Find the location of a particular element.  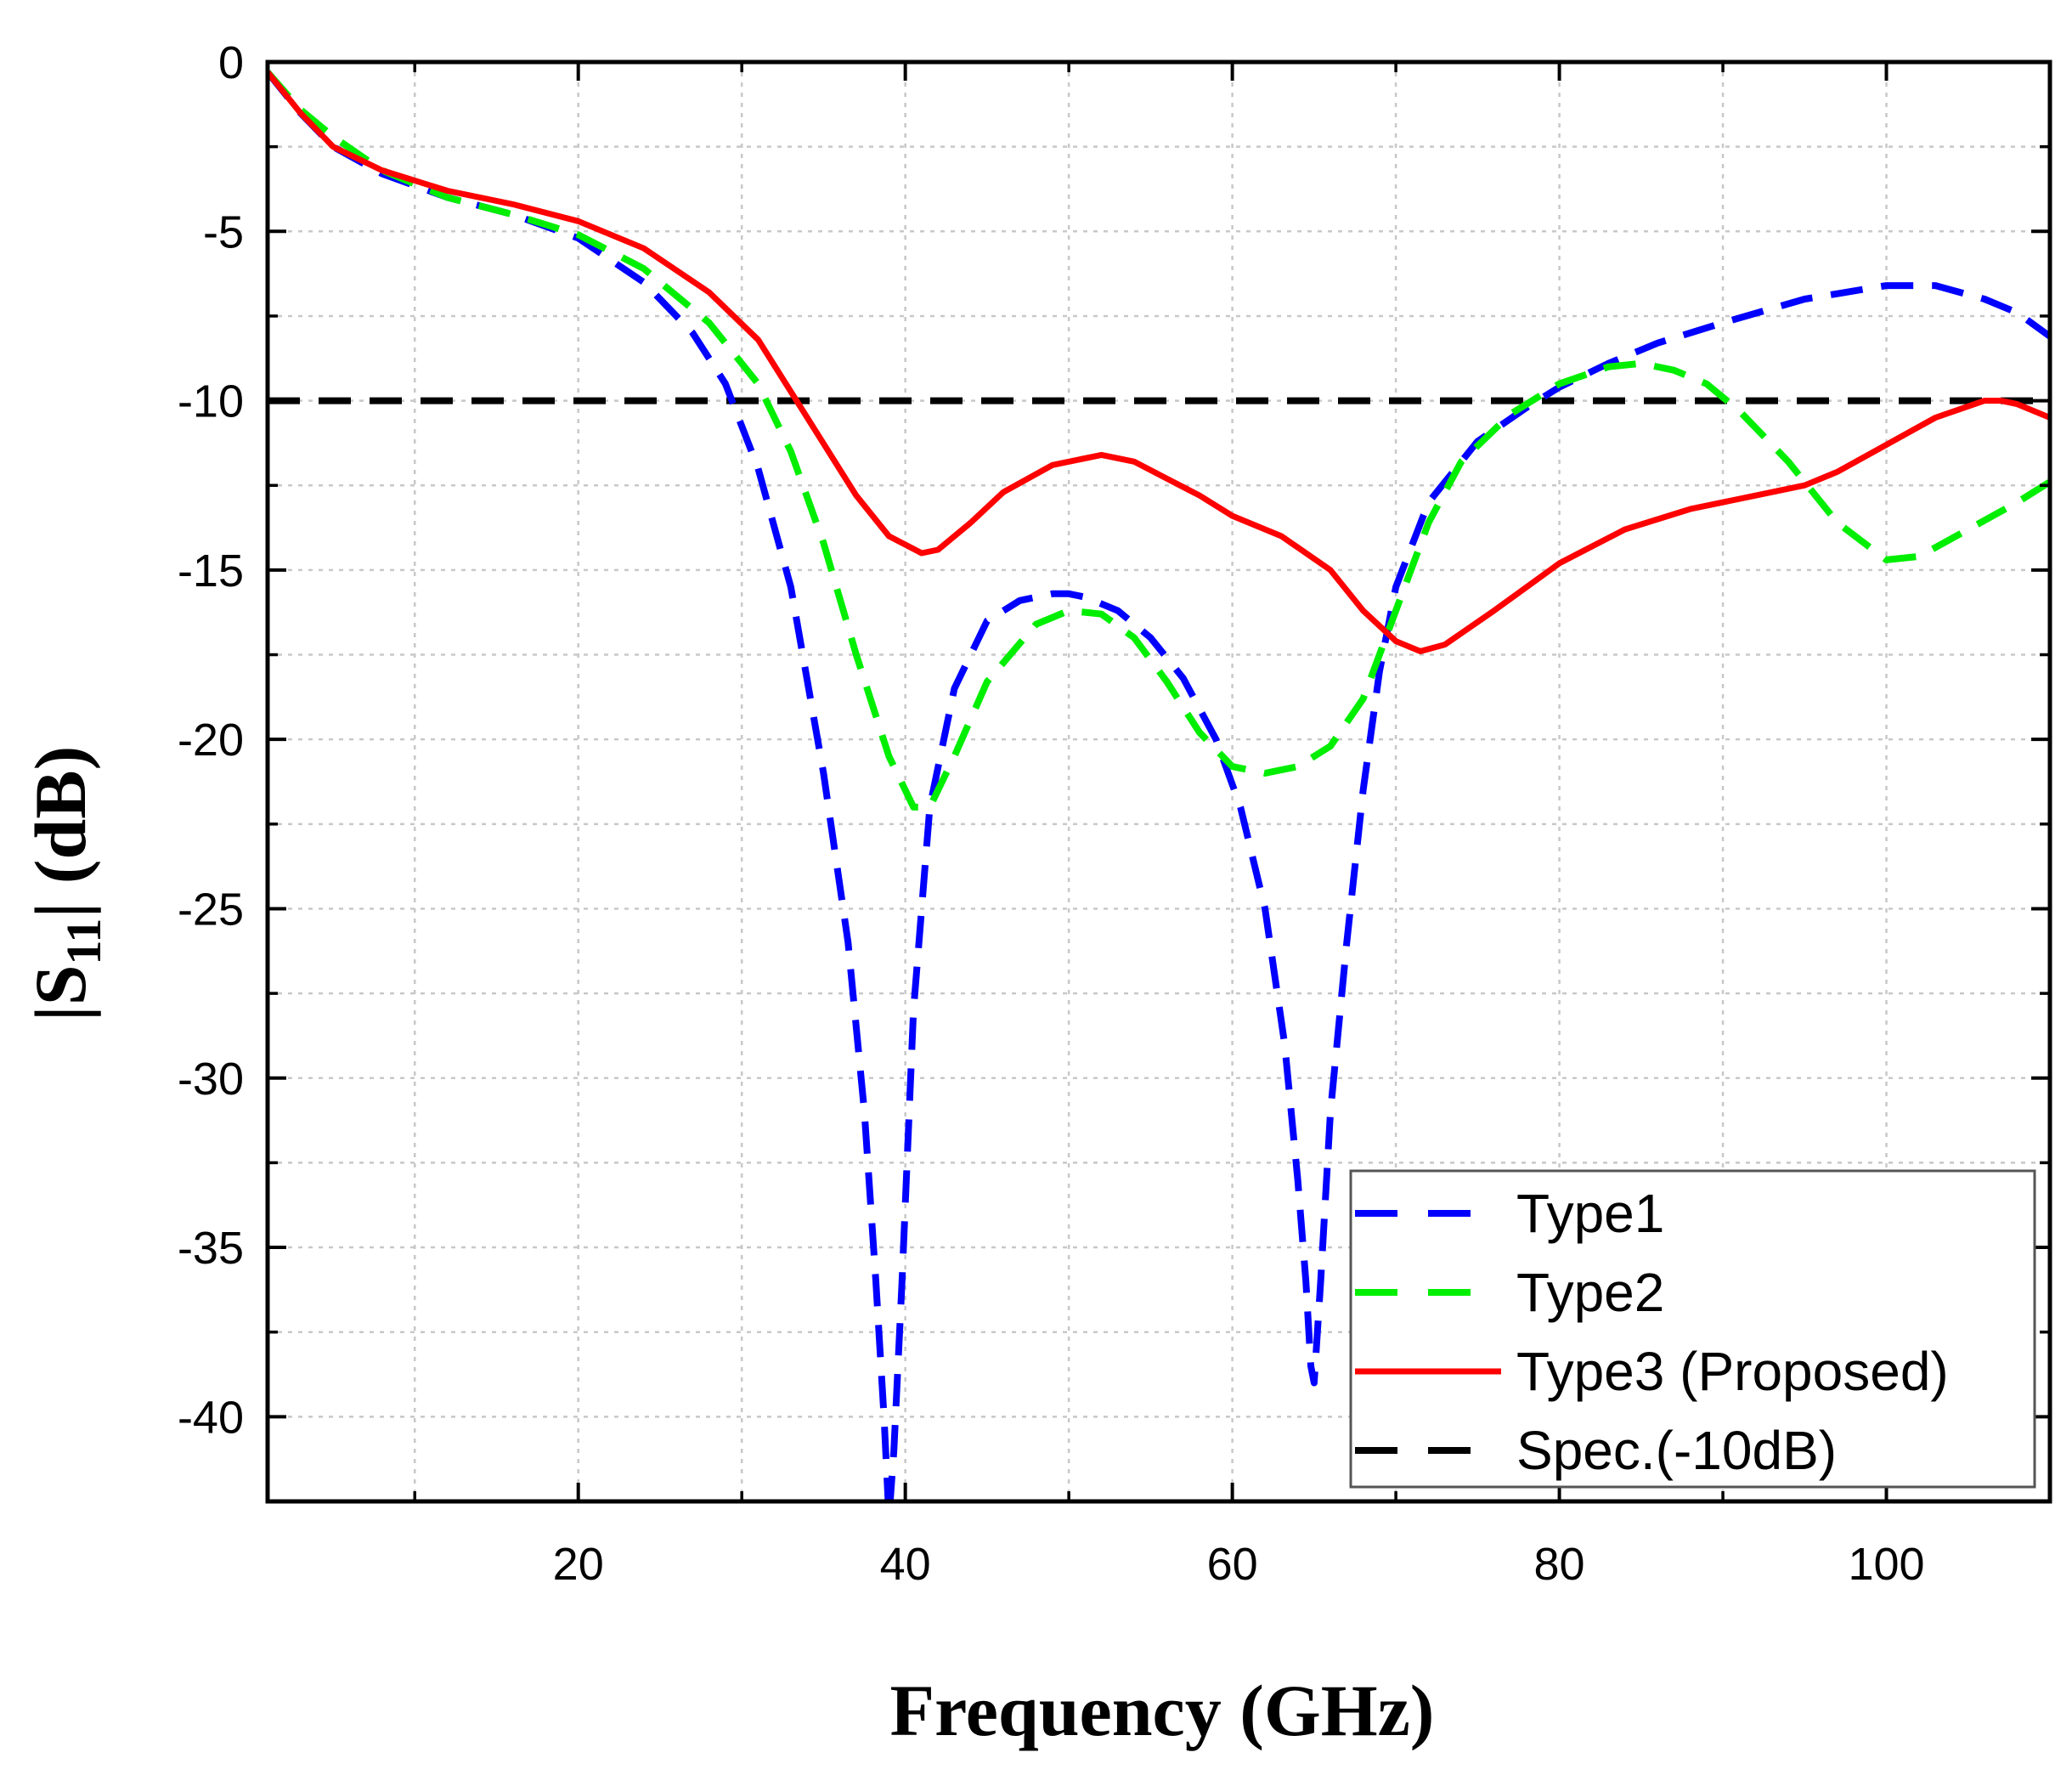

y-tick-label: -10 is located at coordinates (211, 401).